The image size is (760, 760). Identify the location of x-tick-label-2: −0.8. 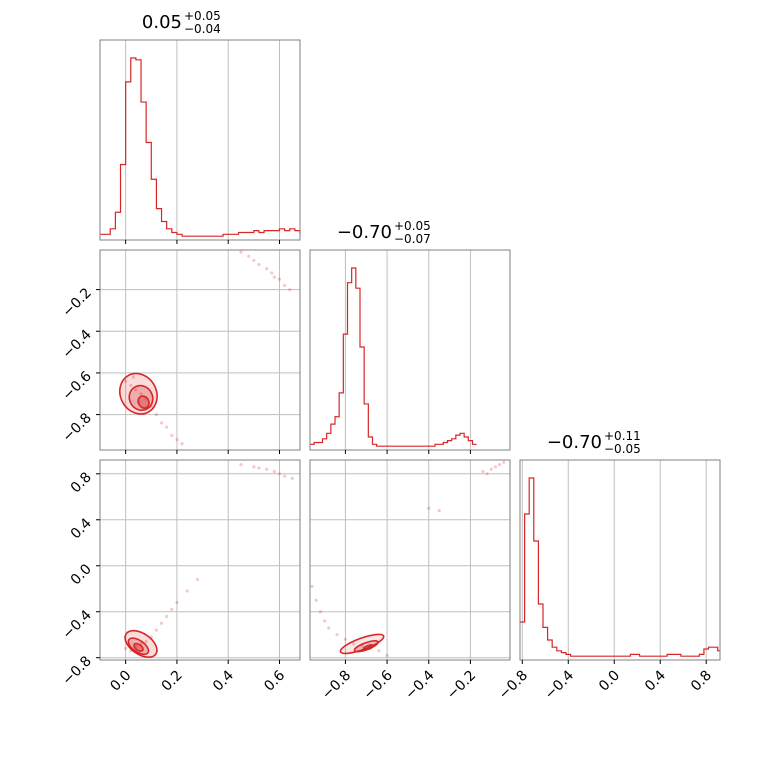
(513, 685).